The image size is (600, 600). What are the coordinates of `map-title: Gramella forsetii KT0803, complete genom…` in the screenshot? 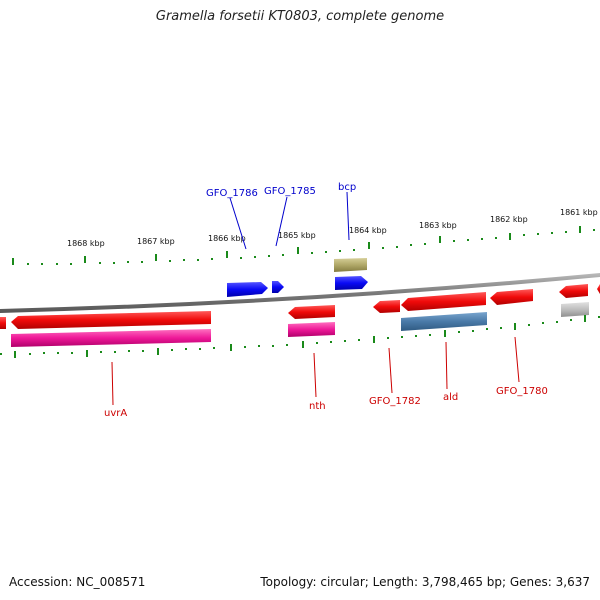 It's located at (300, 16).